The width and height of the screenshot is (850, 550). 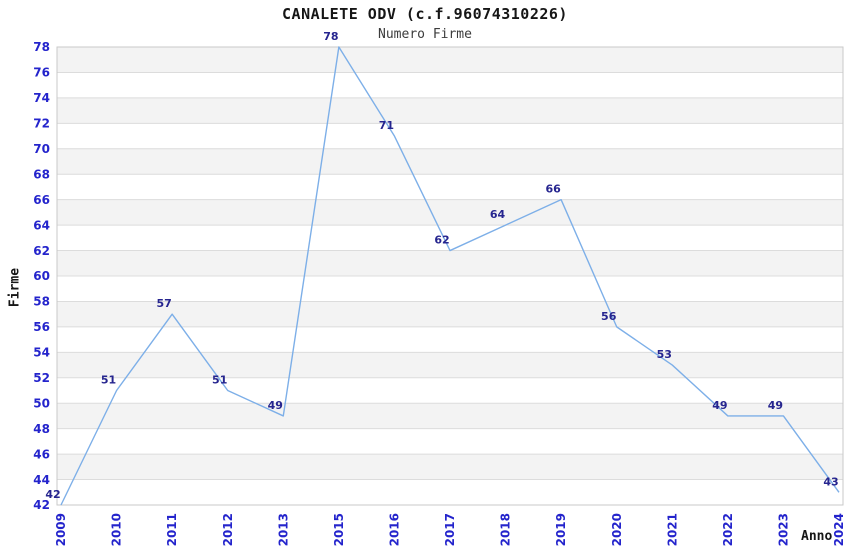 What do you see at coordinates (52, 494) in the screenshot?
I see `data-point-label: 42` at bounding box center [52, 494].